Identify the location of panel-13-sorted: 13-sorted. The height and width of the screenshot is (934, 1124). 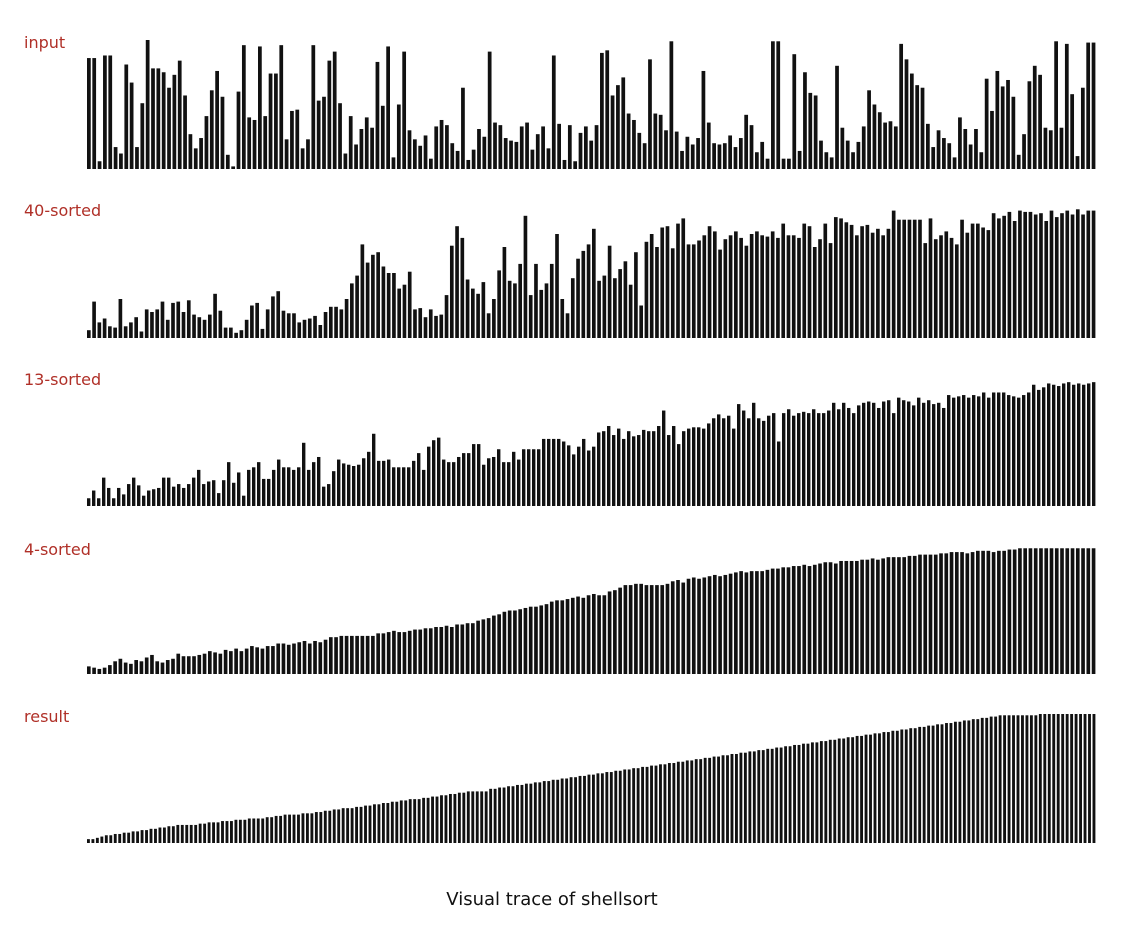
(560, 438).